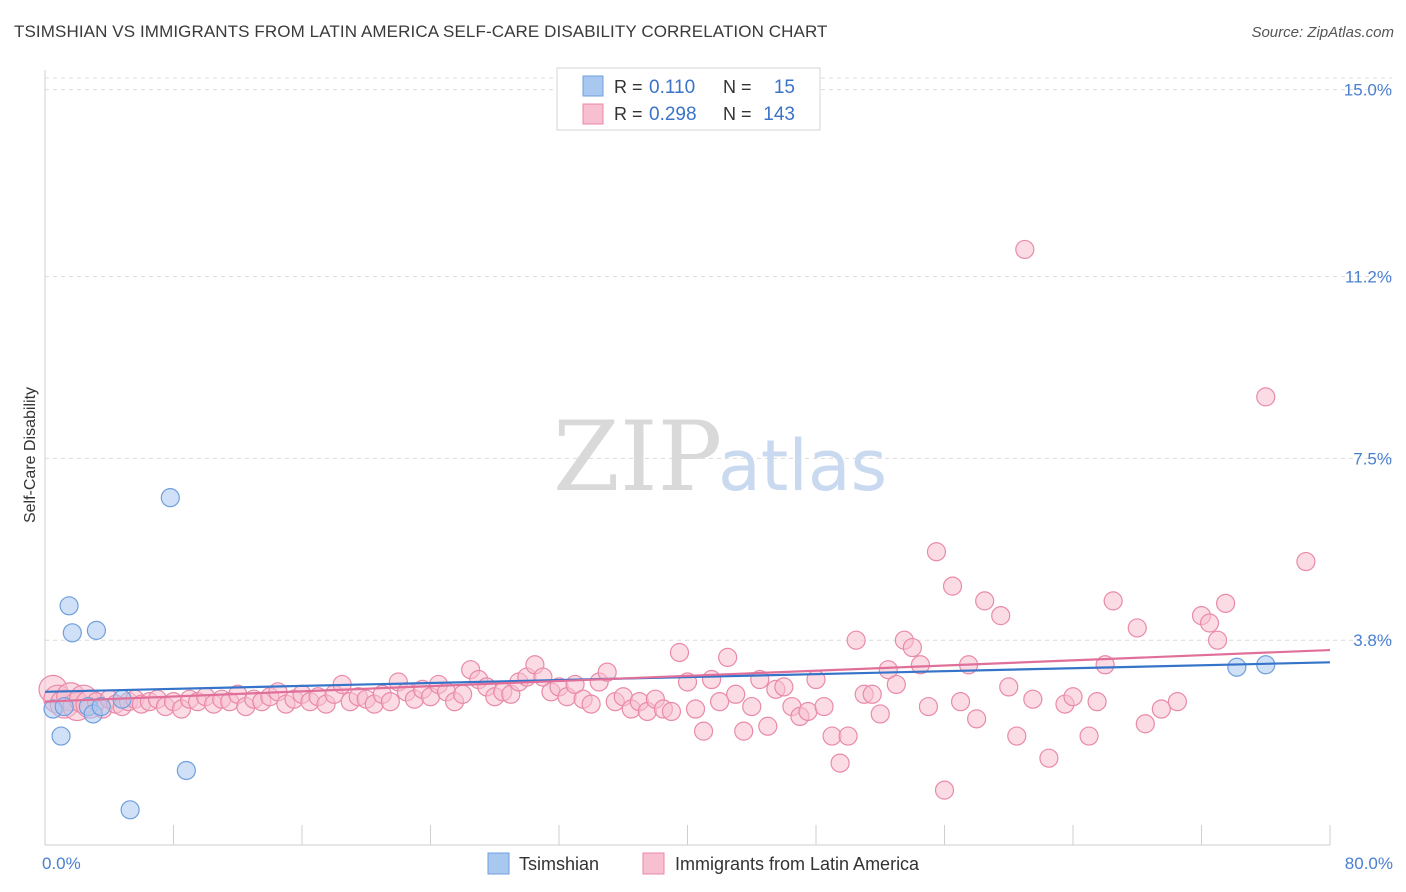 Image resolution: width=1406 pixels, height=892 pixels. What do you see at coordinates (672, 87) in the screenshot?
I see `legend-top-r-value-1: 0.110` at bounding box center [672, 87].